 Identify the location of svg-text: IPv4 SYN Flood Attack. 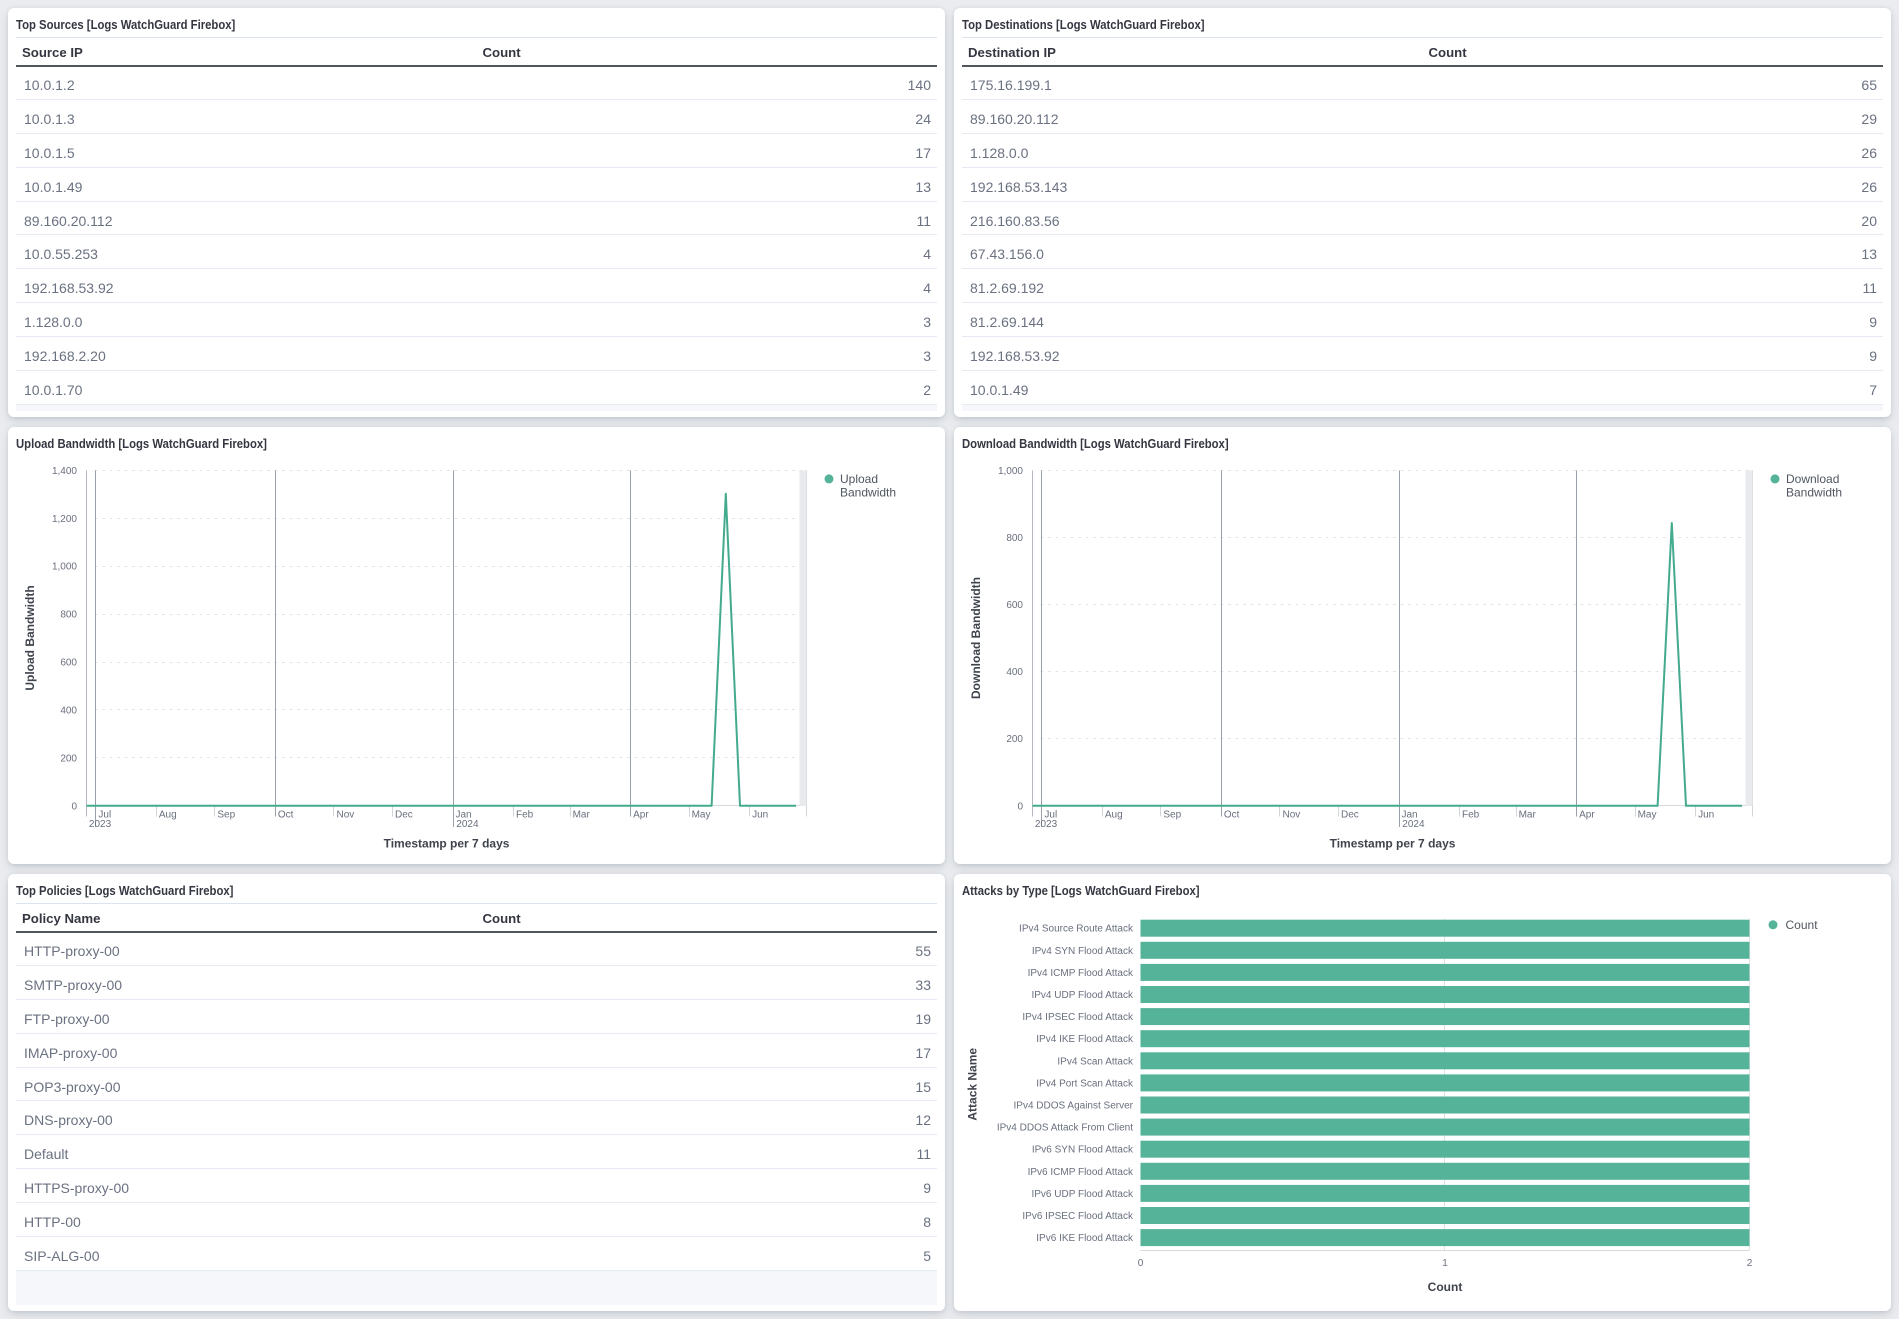
(1083, 951).